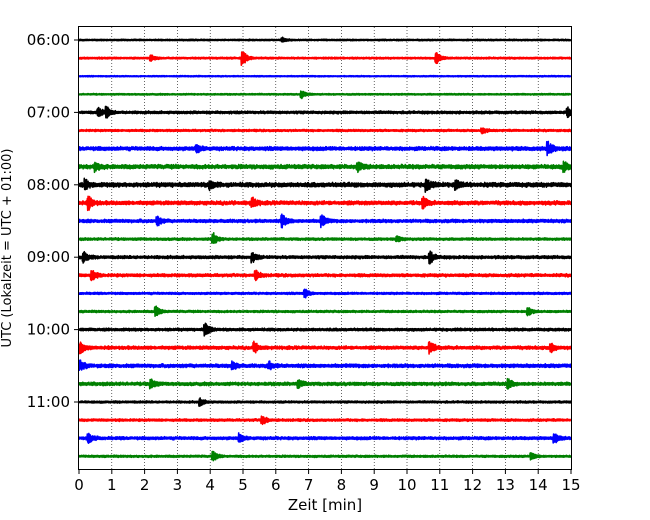 The image size is (650, 520). I want to click on y-tick-label: 09:00, so click(48, 257).